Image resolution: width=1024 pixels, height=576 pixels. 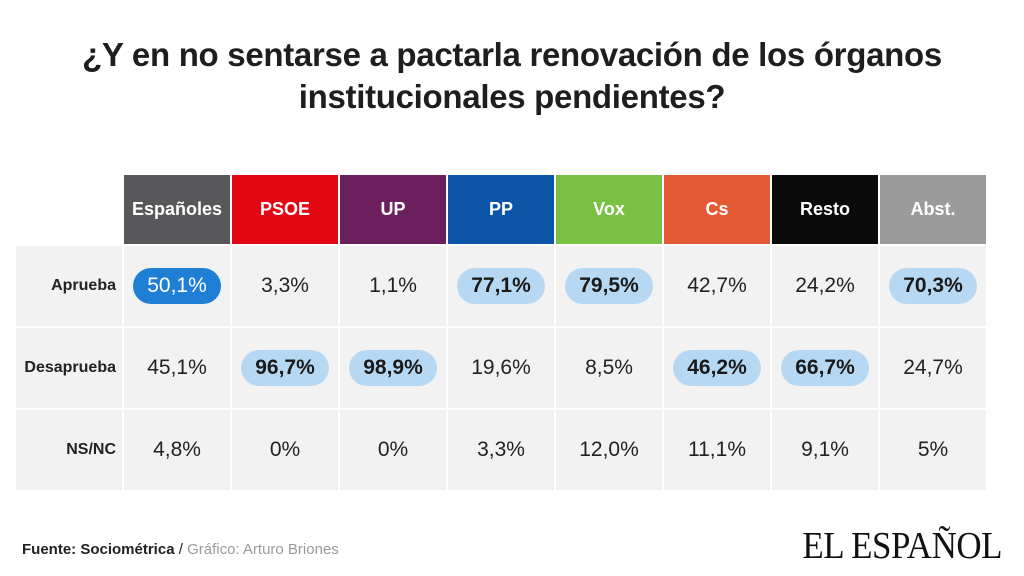 I want to click on value-cell: 98,9%, so click(x=393, y=368).